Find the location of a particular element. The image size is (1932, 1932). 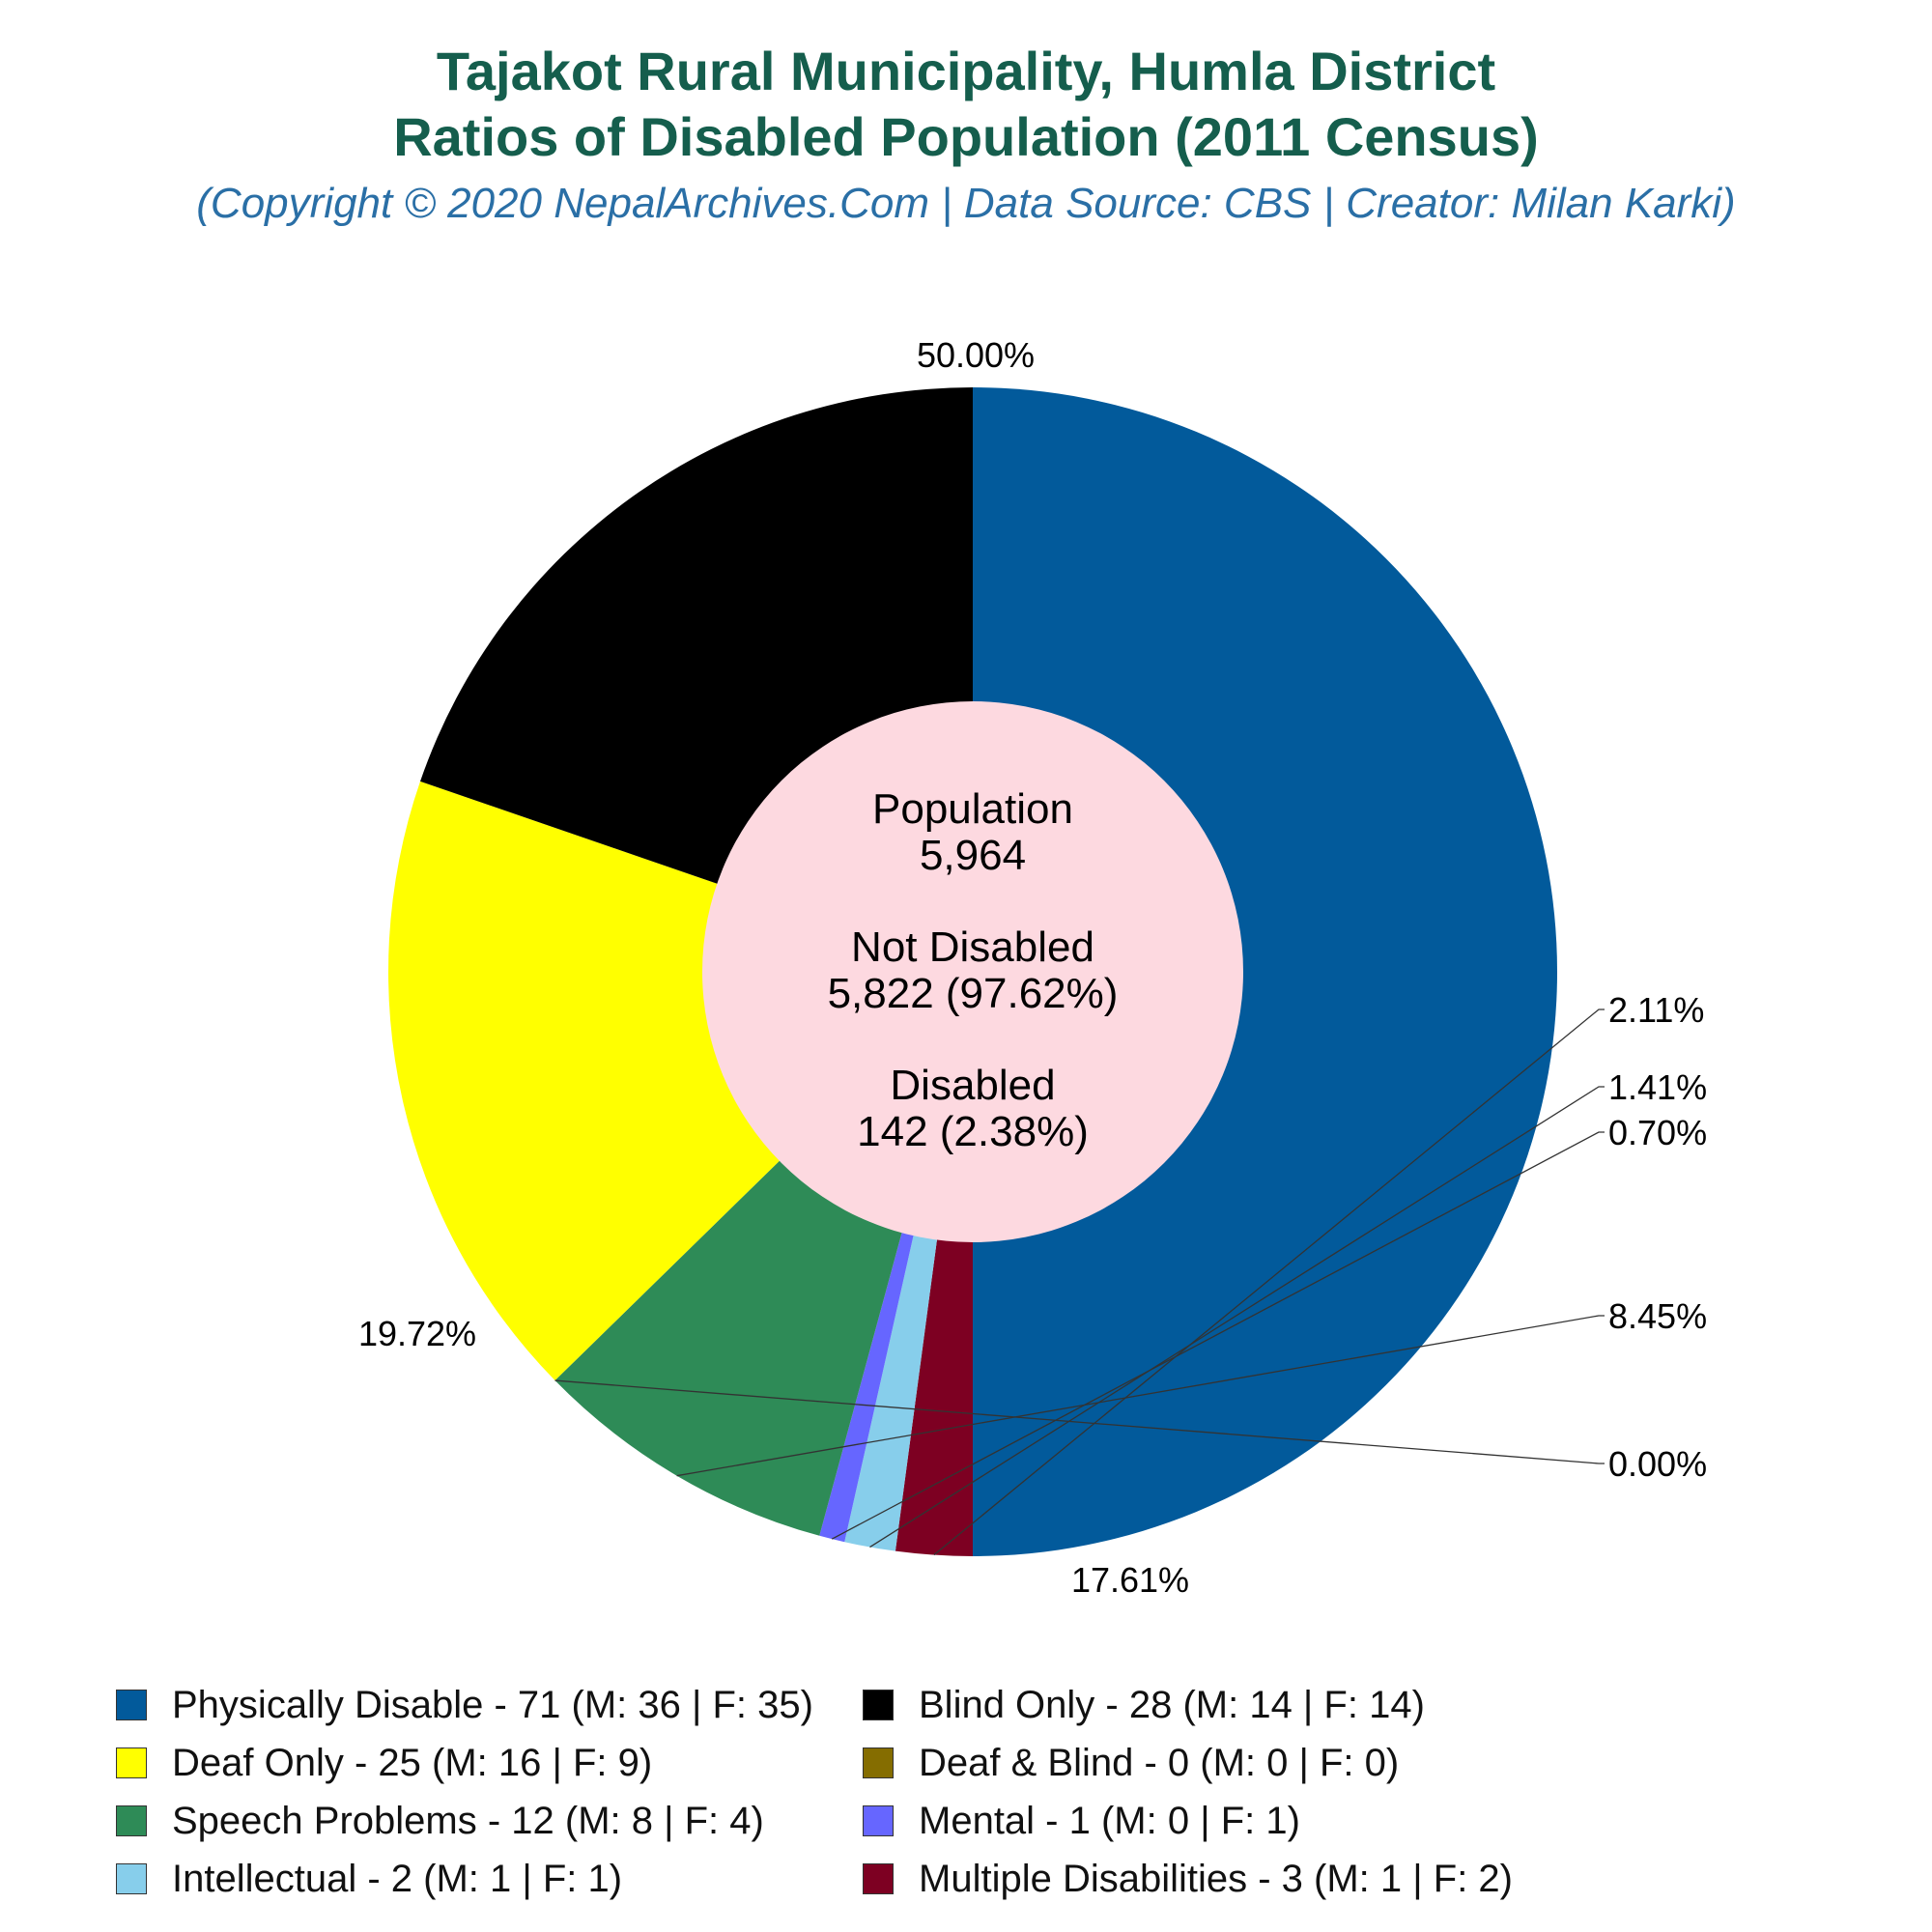

legend-label: Deaf Only - 25 (M: 16 | F: 9) is located at coordinates (412, 1762).